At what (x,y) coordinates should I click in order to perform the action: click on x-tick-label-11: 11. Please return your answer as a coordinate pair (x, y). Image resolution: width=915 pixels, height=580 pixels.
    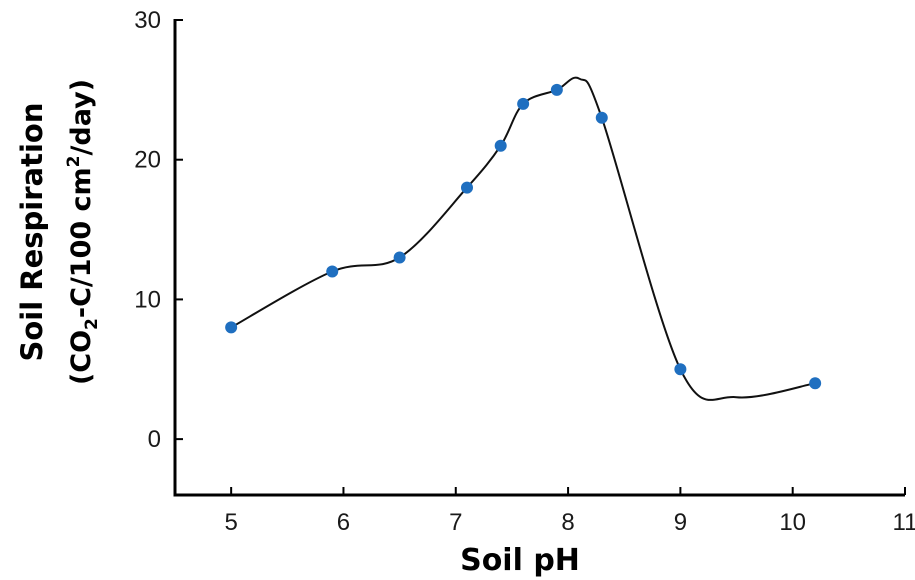
    Looking at the image, I should click on (904, 522).